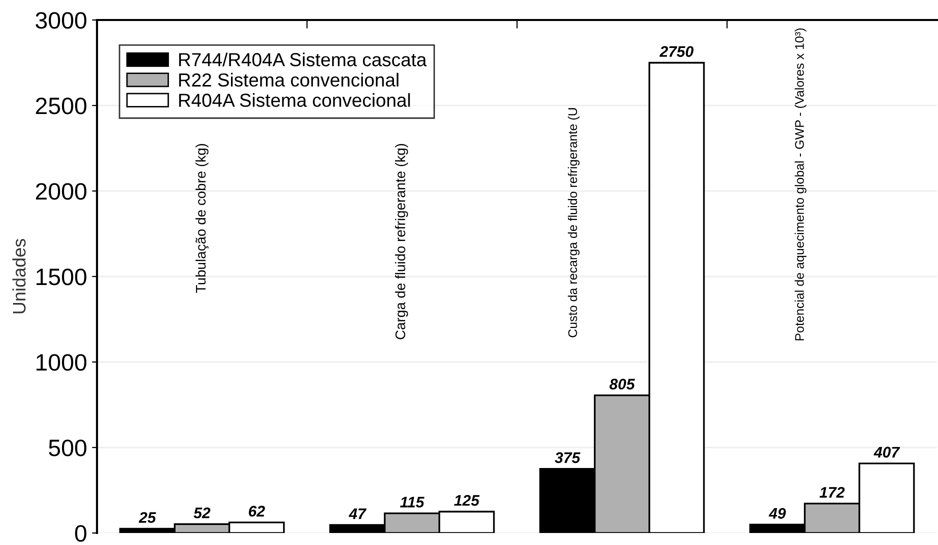 The image size is (938, 545). Describe the element at coordinates (412, 502) in the screenshot. I see `data-label: 115` at that location.